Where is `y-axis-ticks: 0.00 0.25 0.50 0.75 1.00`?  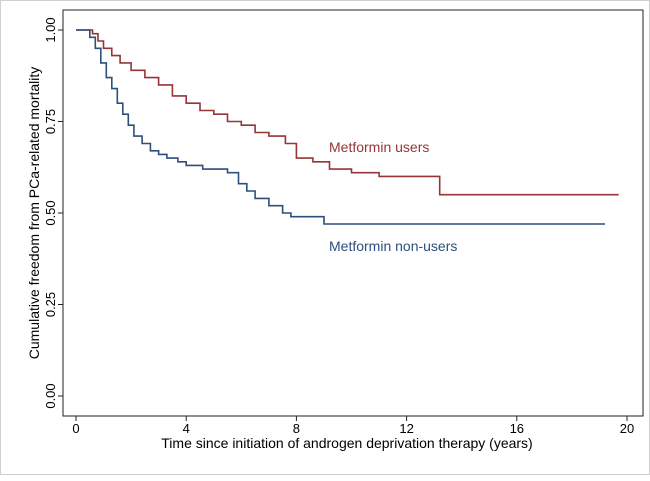 y-axis-ticks: 0.00 0.25 0.50 0.75 1.00 is located at coordinates (53, 213).